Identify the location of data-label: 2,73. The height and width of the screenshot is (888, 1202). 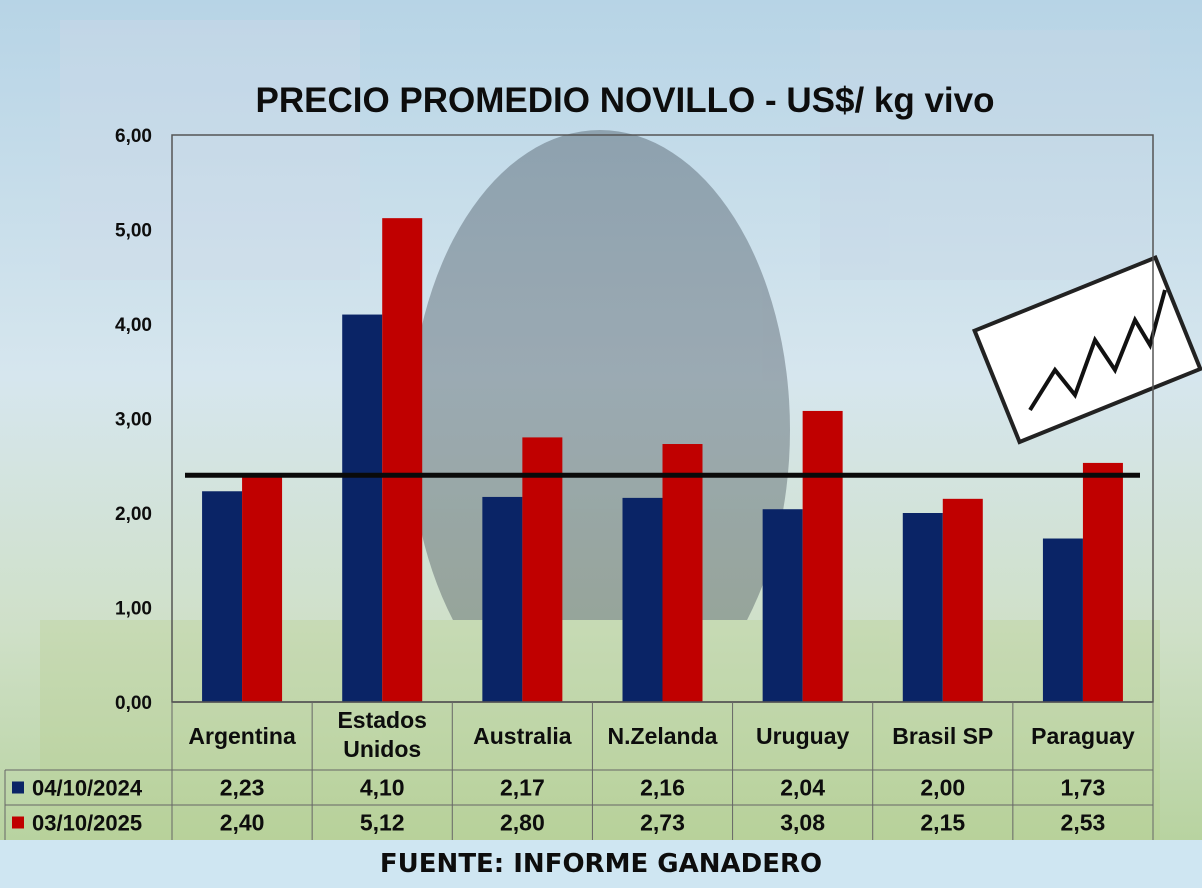
(662, 823).